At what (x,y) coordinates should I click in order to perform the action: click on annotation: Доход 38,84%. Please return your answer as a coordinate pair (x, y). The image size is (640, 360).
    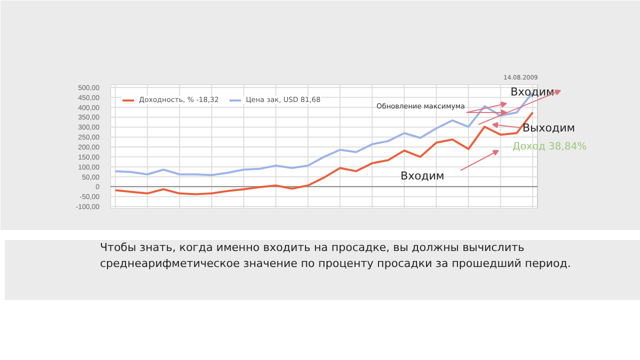
    Looking at the image, I should click on (549, 147).